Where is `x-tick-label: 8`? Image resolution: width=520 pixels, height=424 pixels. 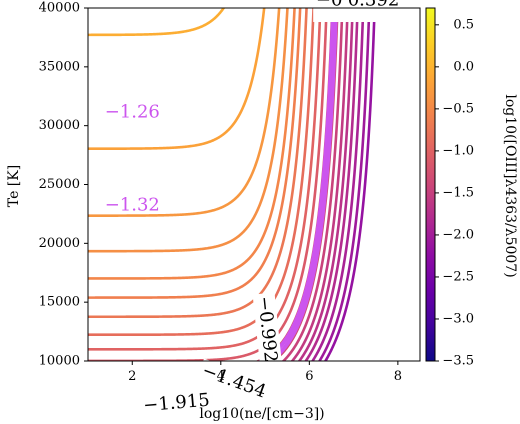 x-tick-label: 8 is located at coordinates (398, 376).